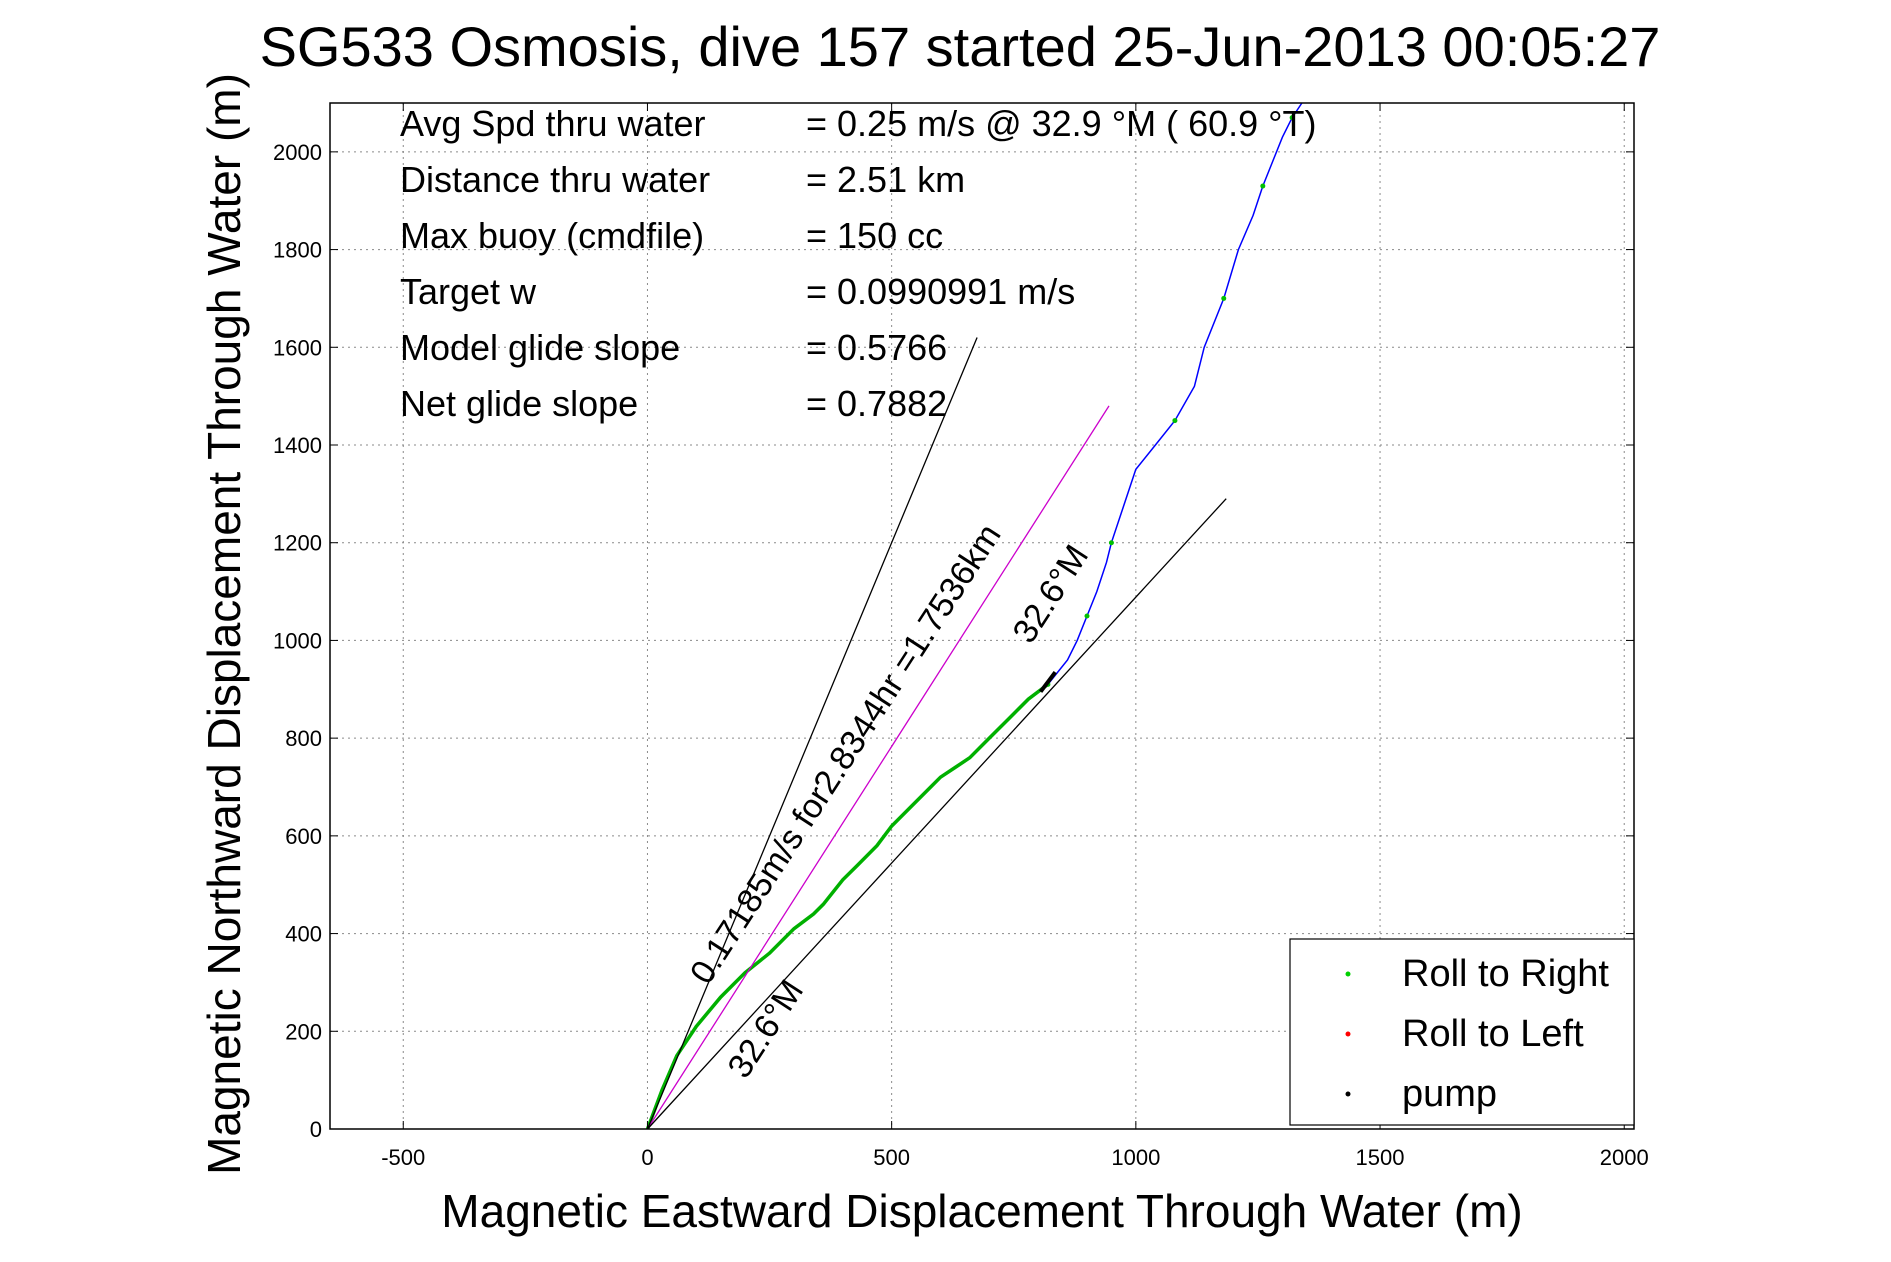  Describe the element at coordinates (885, 179) in the screenshot. I see `stat-value: = 2.51 km` at that location.